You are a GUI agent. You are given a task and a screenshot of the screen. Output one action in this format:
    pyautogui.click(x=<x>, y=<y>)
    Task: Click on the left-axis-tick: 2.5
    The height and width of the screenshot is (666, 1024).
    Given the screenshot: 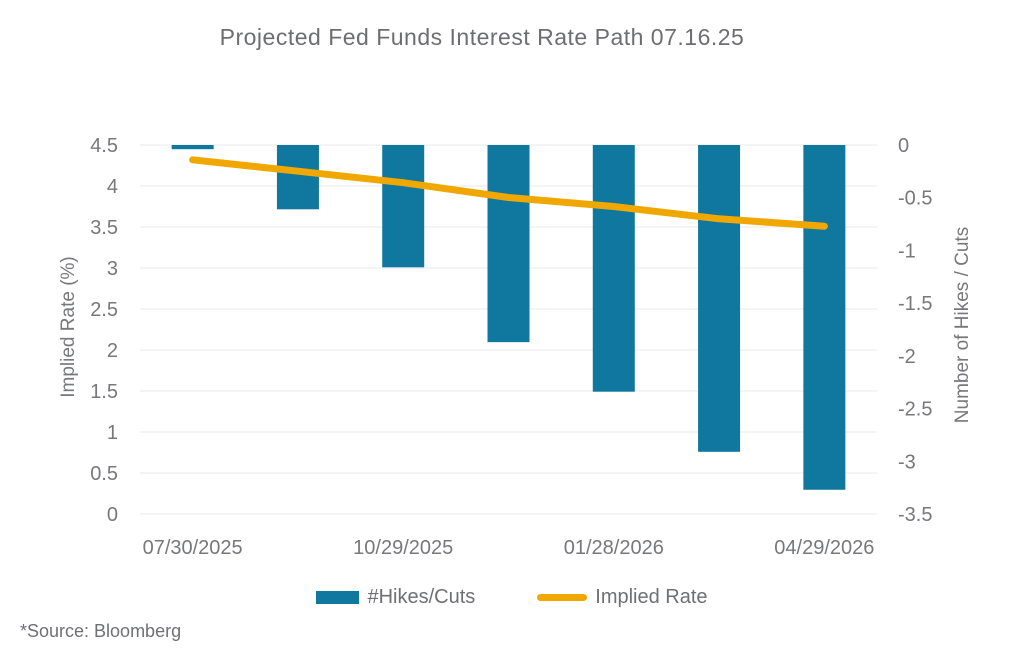 What is the action you would take?
    pyautogui.click(x=104, y=310)
    